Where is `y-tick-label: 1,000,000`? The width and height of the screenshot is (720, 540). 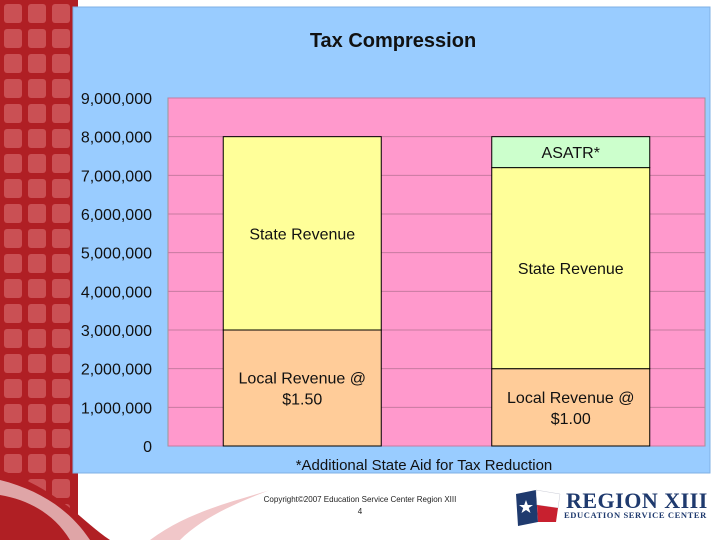
y-tick-label: 1,000,000 is located at coordinates (116, 408).